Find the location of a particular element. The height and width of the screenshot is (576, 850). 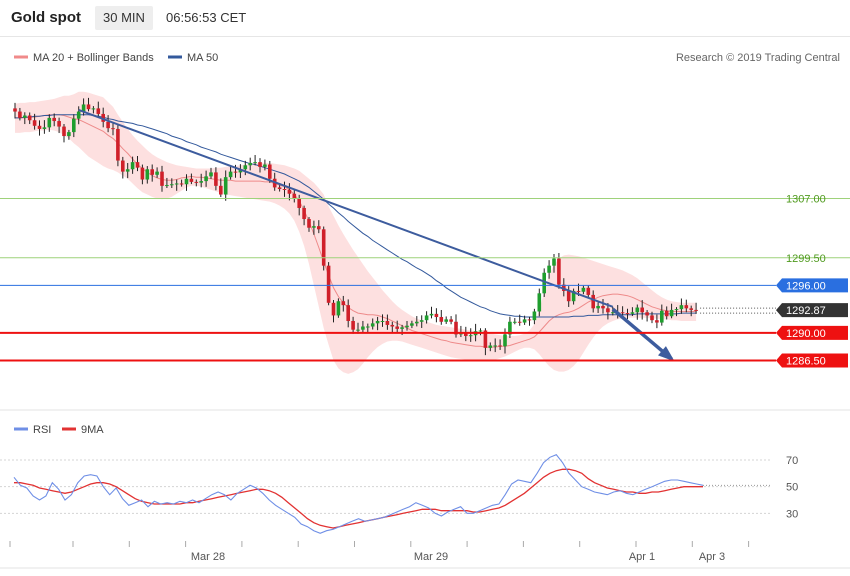

time-tick-label: Mar 29 is located at coordinates (431, 557).